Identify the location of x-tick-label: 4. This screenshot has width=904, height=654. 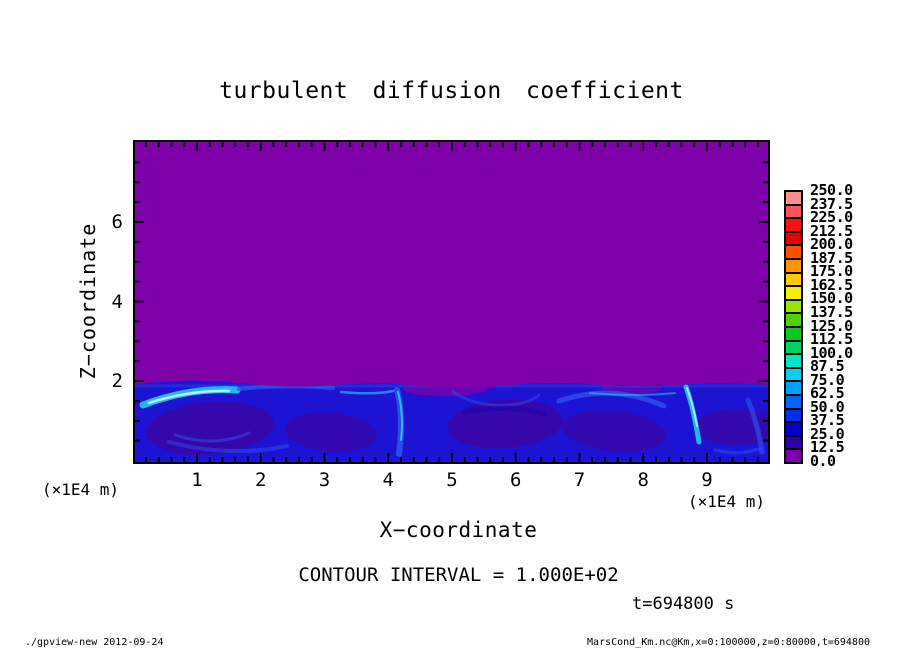
(388, 480).